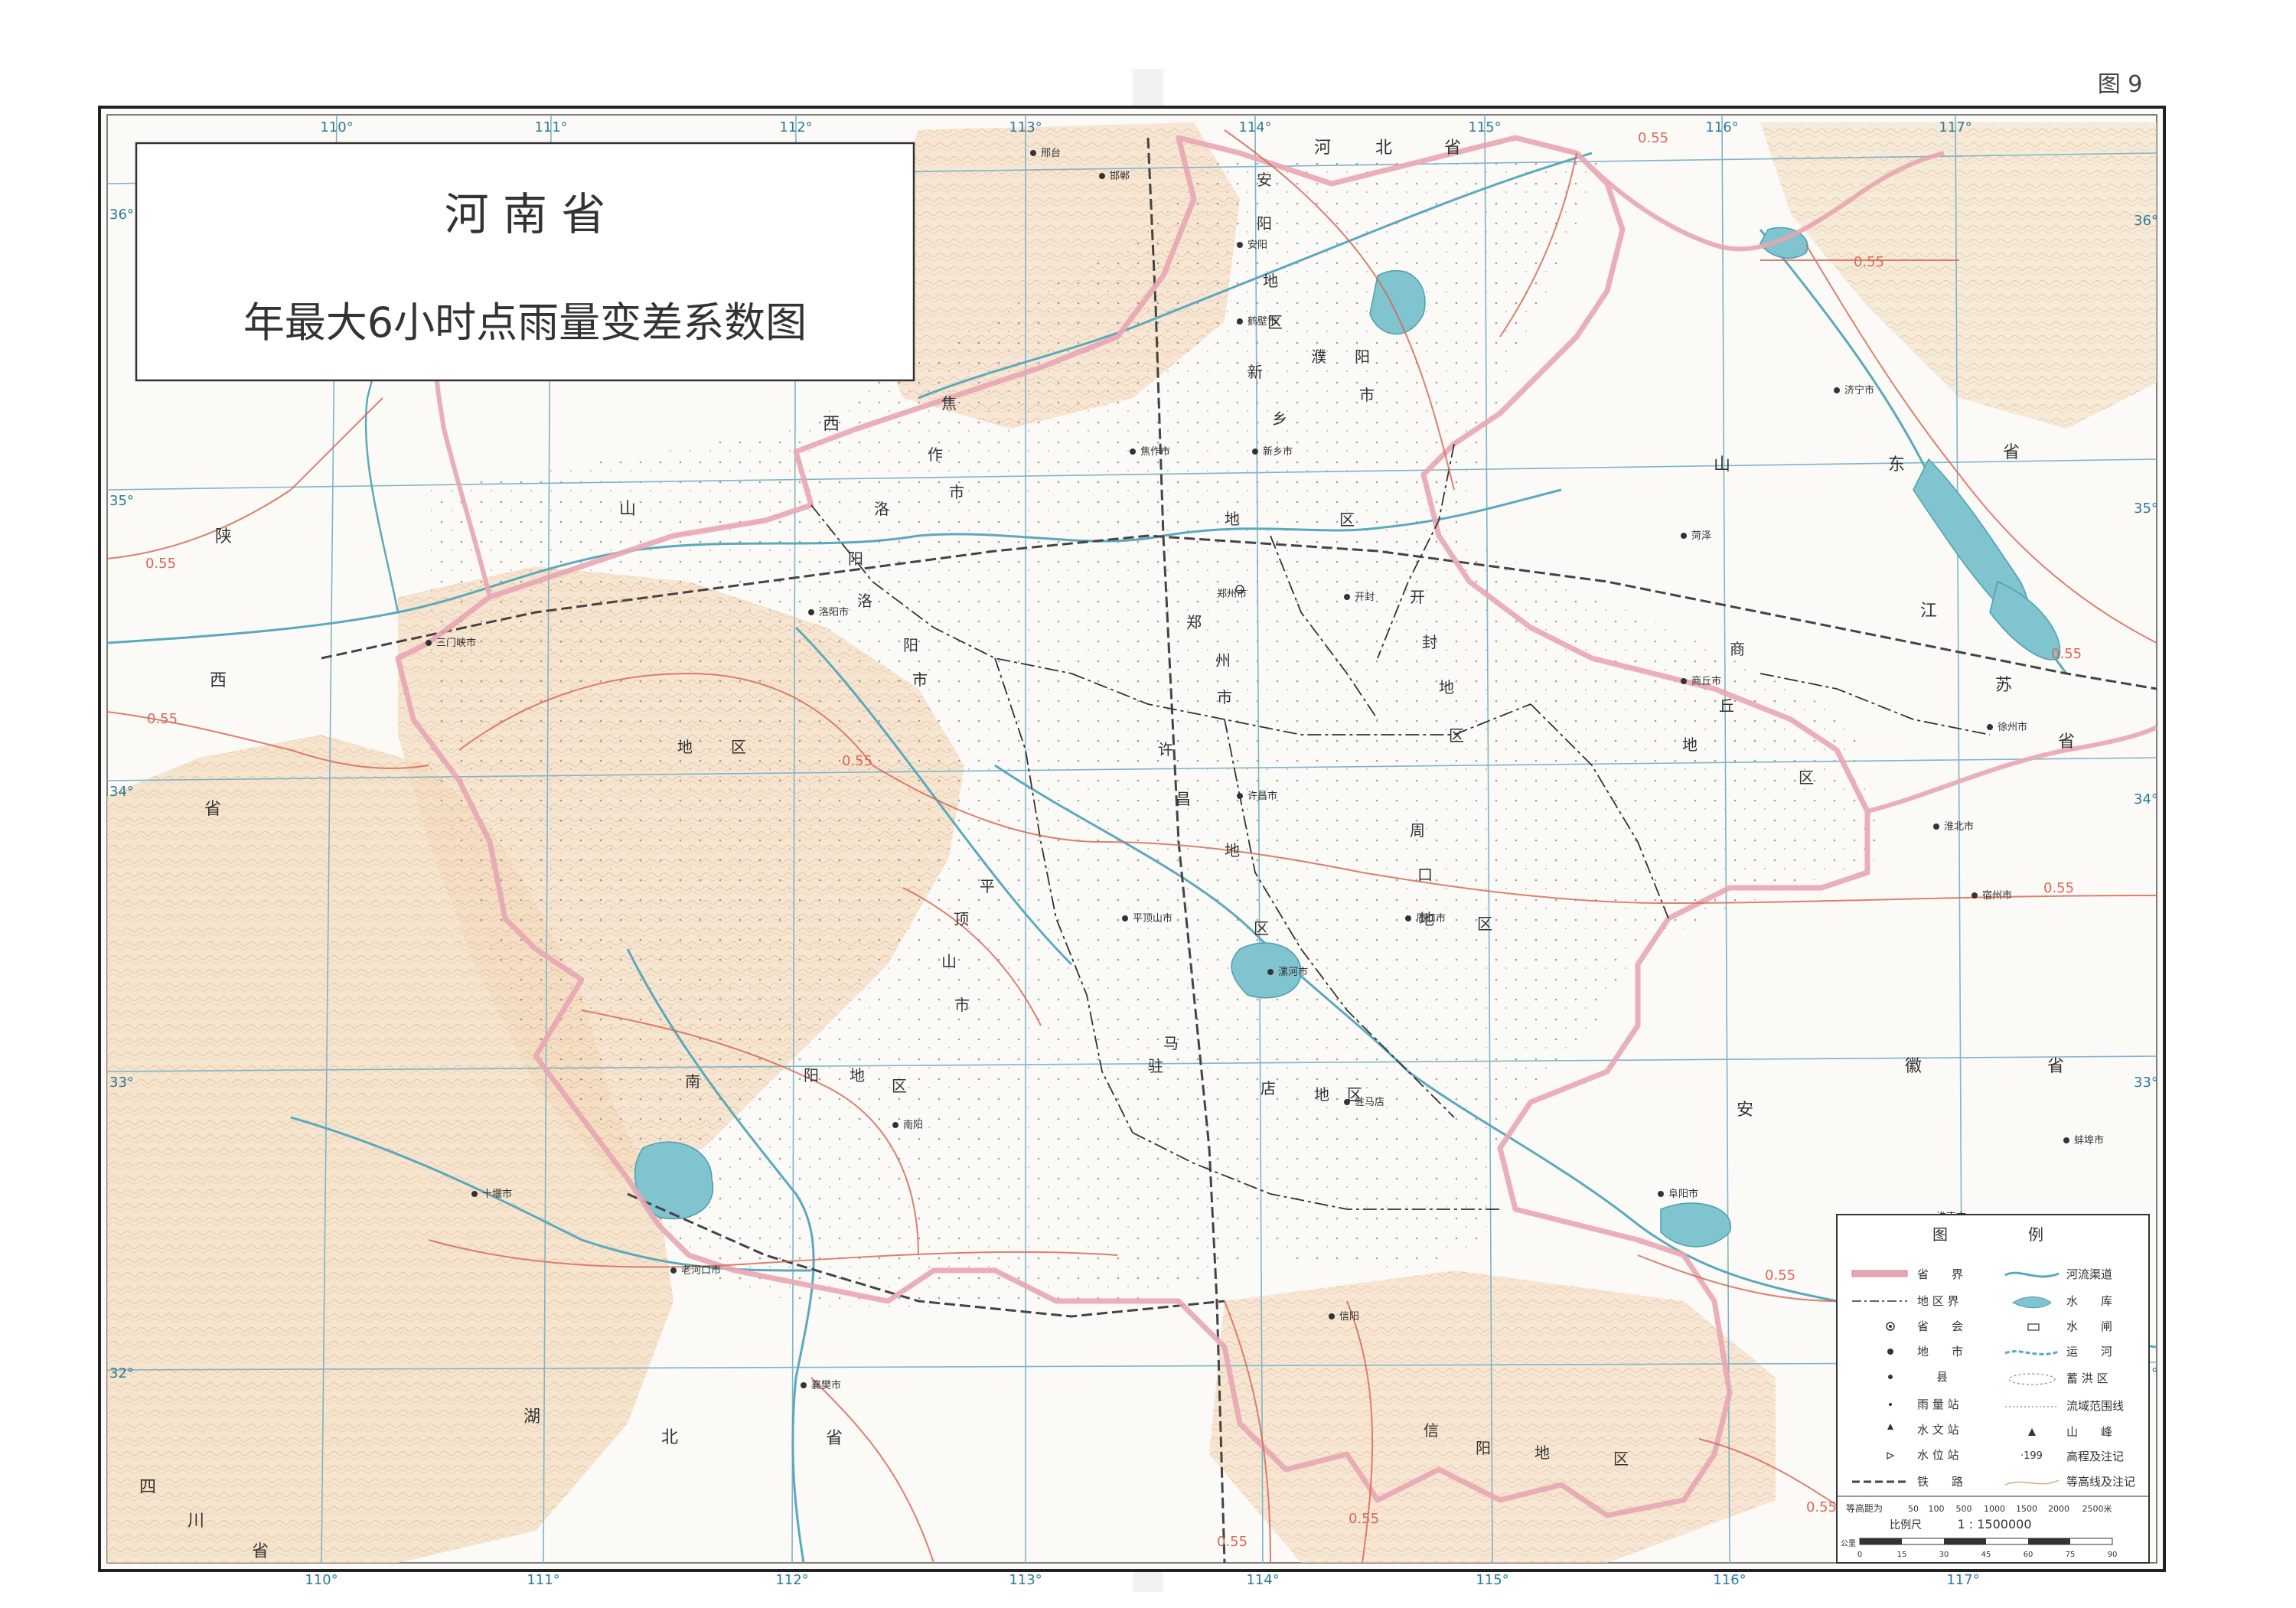 The width and height of the screenshot is (2296, 1608). What do you see at coordinates (525, 322) in the screenshot?
I see `map-title-main: 年最大6小时点雨量变差系数图` at bounding box center [525, 322].